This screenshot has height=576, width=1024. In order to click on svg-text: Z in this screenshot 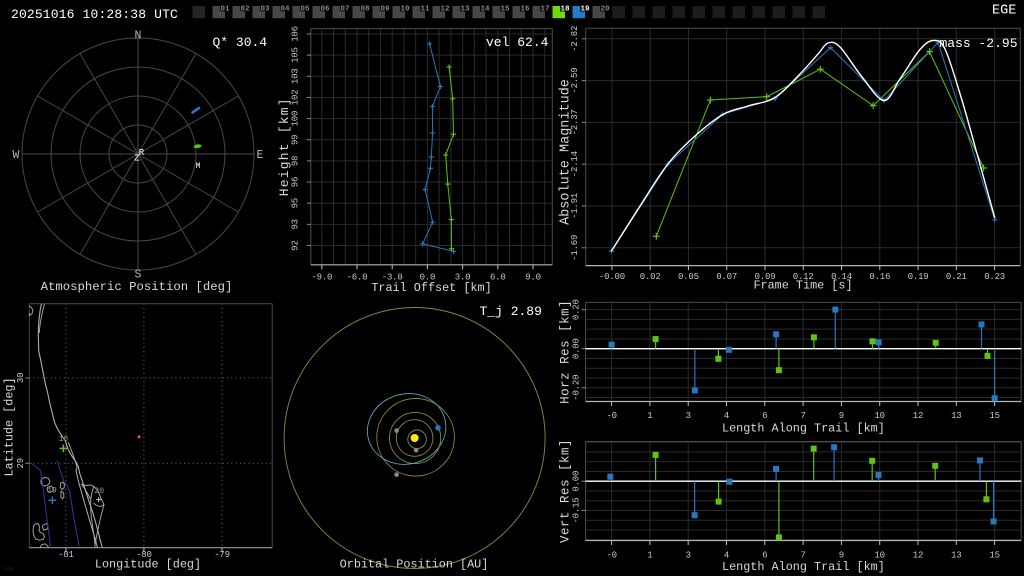, I will do `click(137, 159)`.